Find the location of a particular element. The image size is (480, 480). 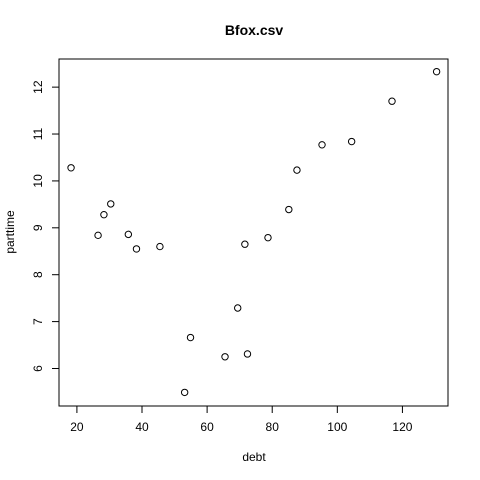

x-tick-label: 80 is located at coordinates (273, 427).